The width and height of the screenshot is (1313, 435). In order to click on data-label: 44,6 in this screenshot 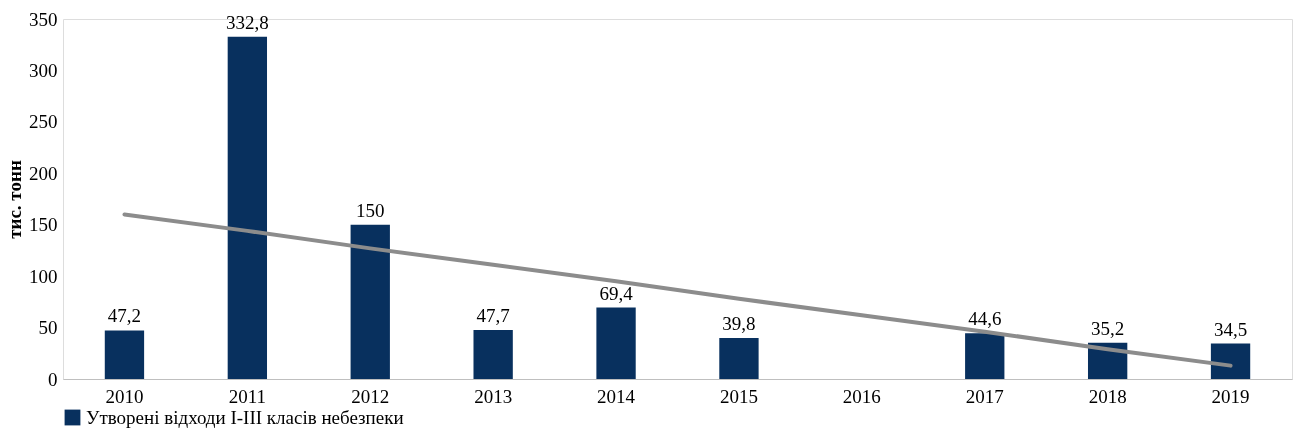, I will do `click(985, 319)`.